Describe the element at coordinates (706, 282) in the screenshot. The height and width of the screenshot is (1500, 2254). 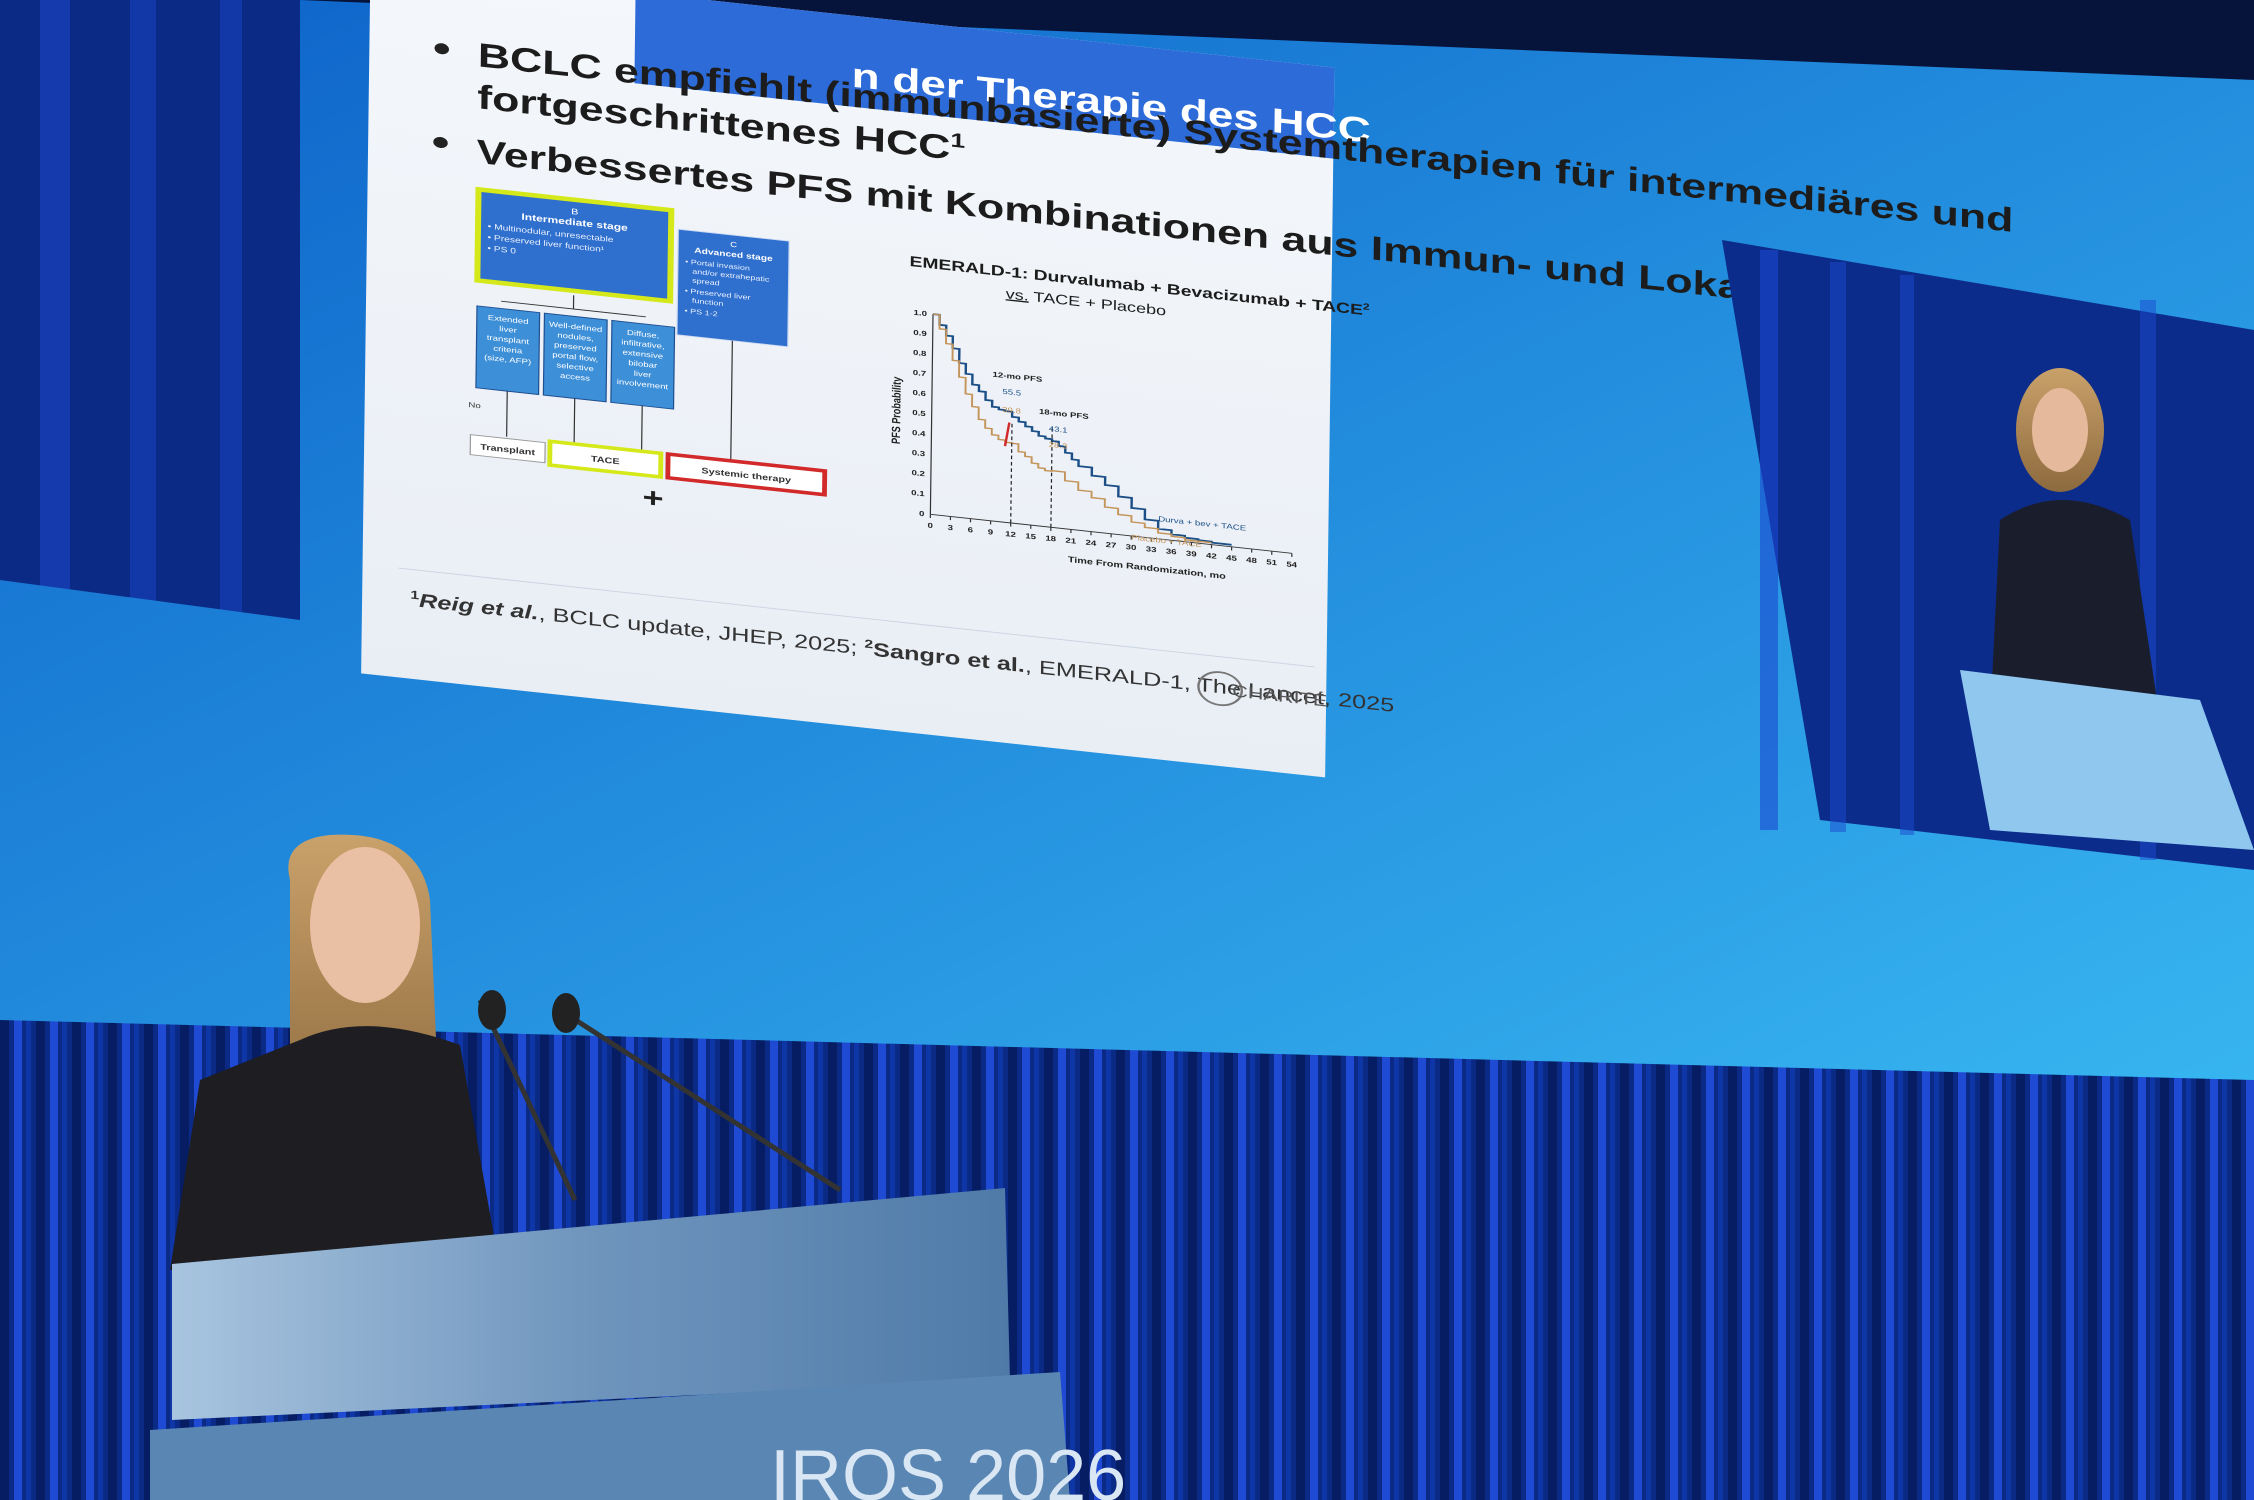
I see `svg-text: spread` at that location.